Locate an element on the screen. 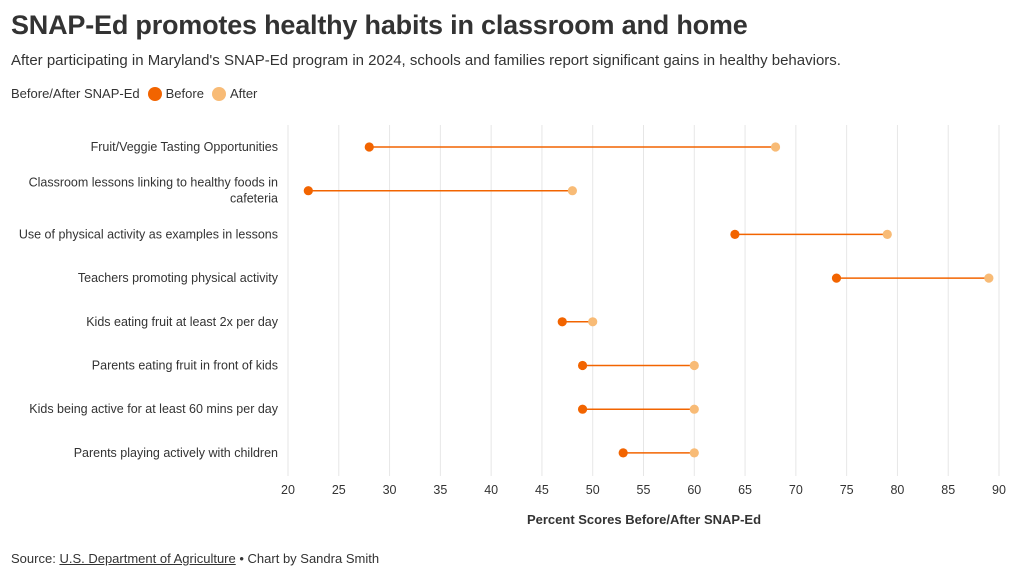  source-link: U.S. Department of Agriculture is located at coordinates (147, 558).